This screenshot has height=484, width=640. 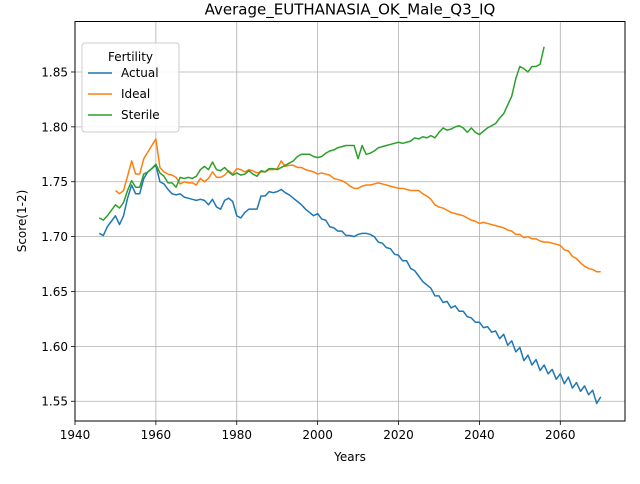 What do you see at coordinates (54, 402) in the screenshot?
I see `y-tick-label: 1.55` at bounding box center [54, 402].